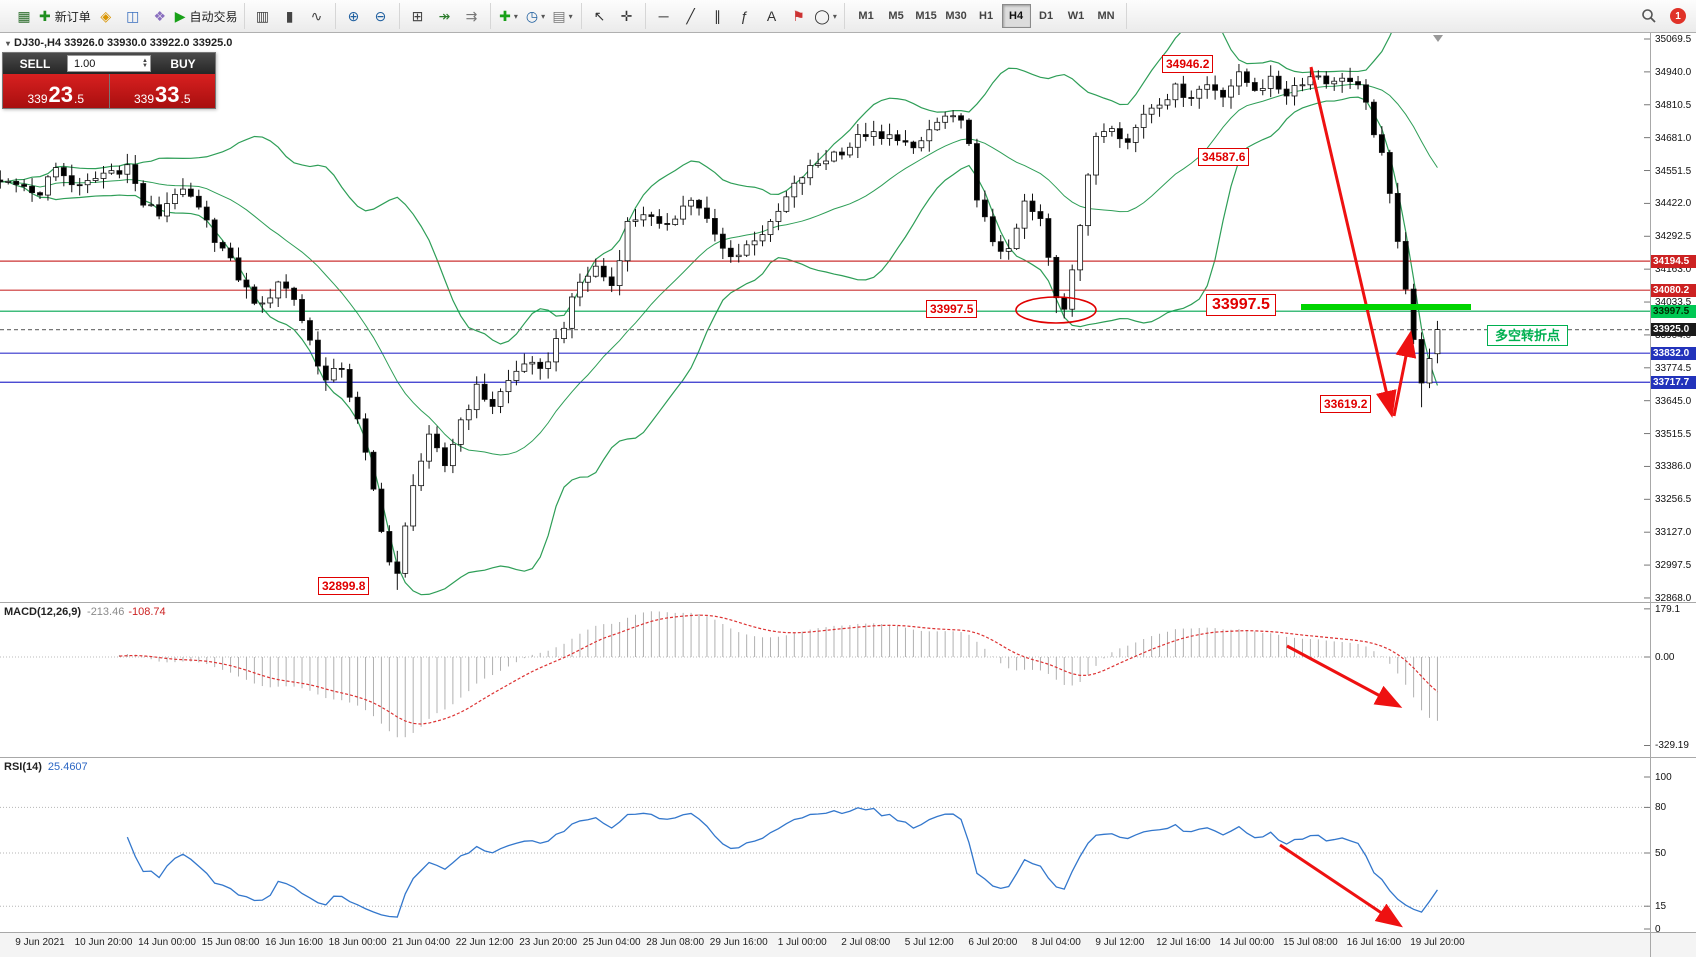 The image size is (1696, 957). Describe the element at coordinates (1673, 500) in the screenshot. I see `price-tick-label: 33256.5` at that location.